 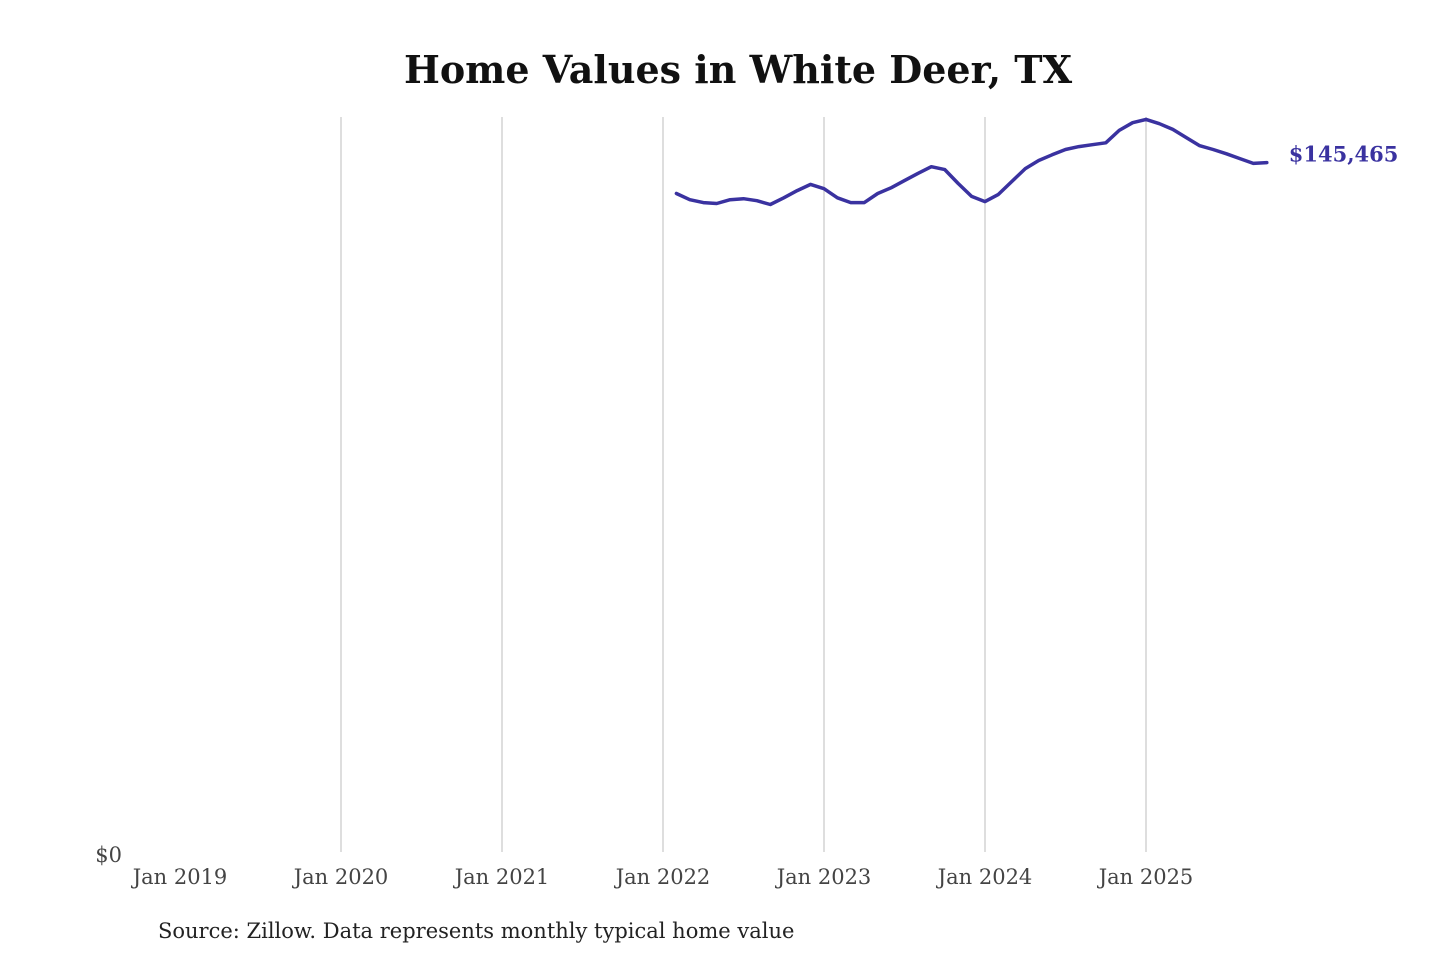 What do you see at coordinates (738, 69) in the screenshot?
I see `chart-title: Home Values in White Deer, TX` at bounding box center [738, 69].